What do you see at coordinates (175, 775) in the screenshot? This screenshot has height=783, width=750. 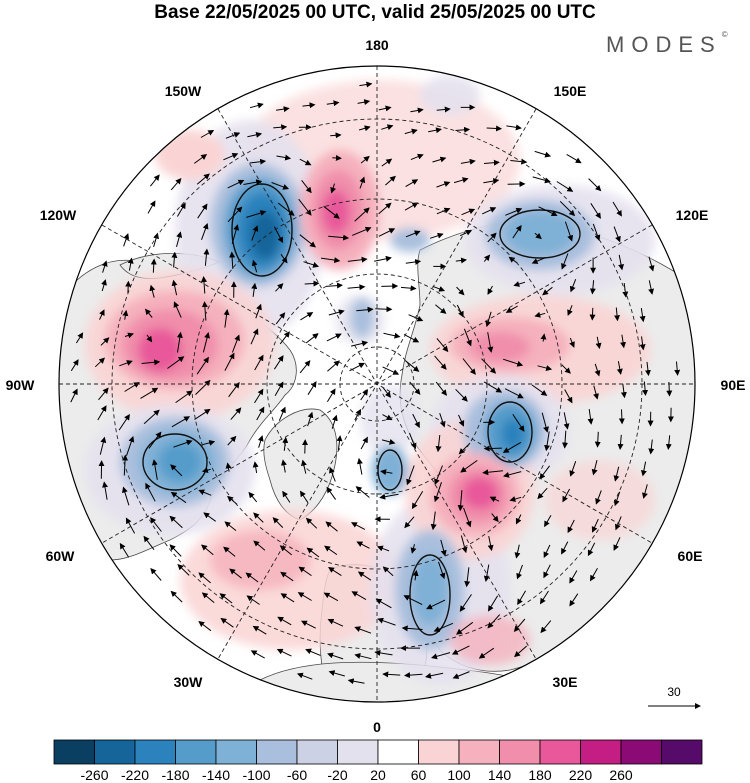 I see `colorbar-tick-label: -180` at bounding box center [175, 775].